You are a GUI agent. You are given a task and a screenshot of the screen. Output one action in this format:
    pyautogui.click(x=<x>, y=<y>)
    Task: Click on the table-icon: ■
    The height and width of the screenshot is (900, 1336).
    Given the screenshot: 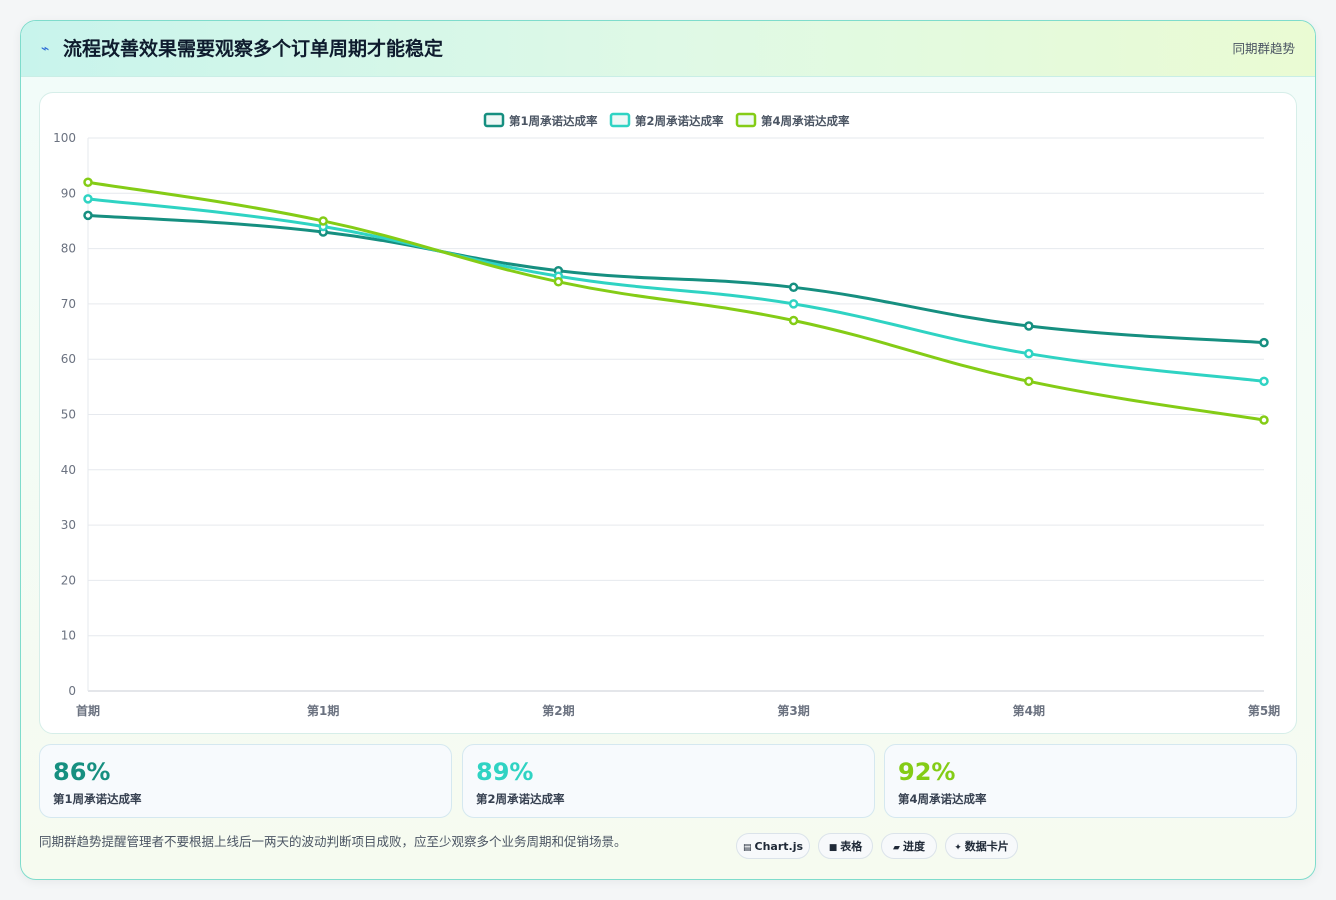 What is the action you would take?
    pyautogui.click(x=833, y=848)
    